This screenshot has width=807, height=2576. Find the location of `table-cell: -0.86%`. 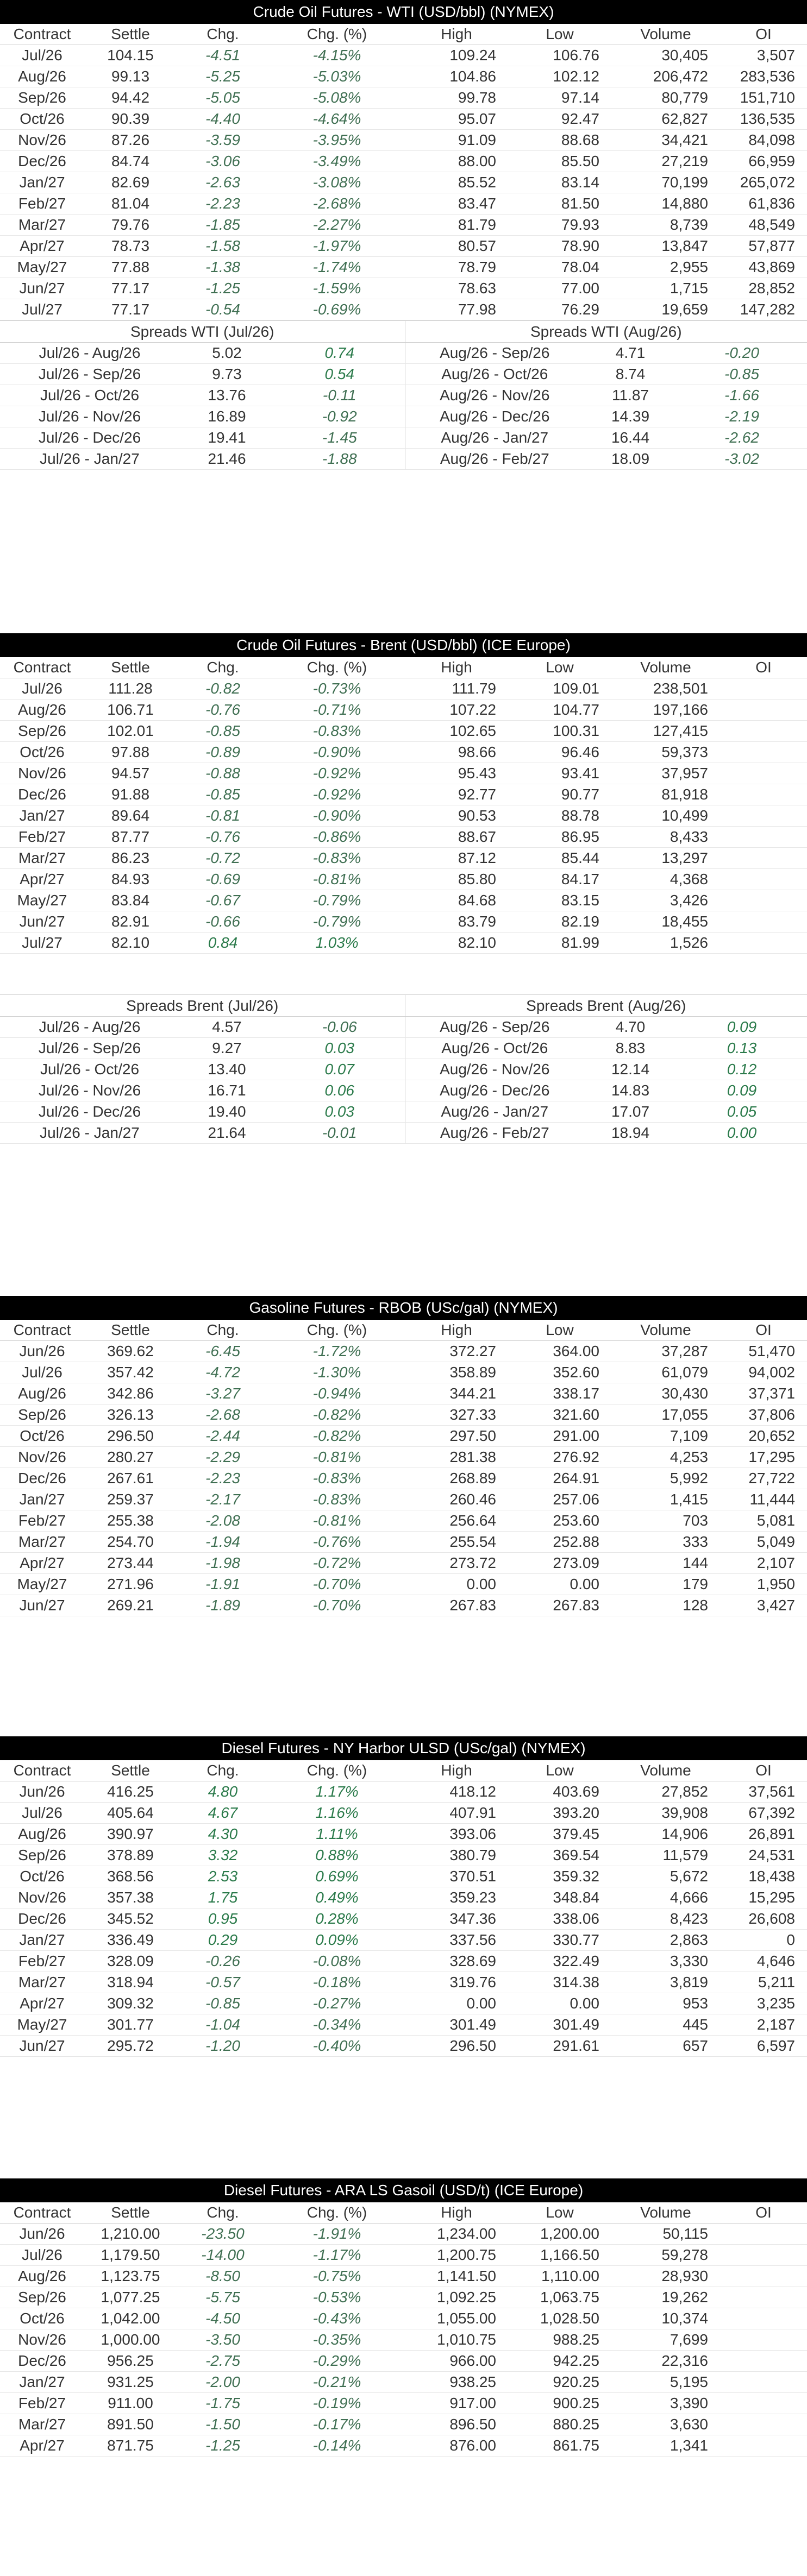

table-cell: -0.86% is located at coordinates (337, 837).